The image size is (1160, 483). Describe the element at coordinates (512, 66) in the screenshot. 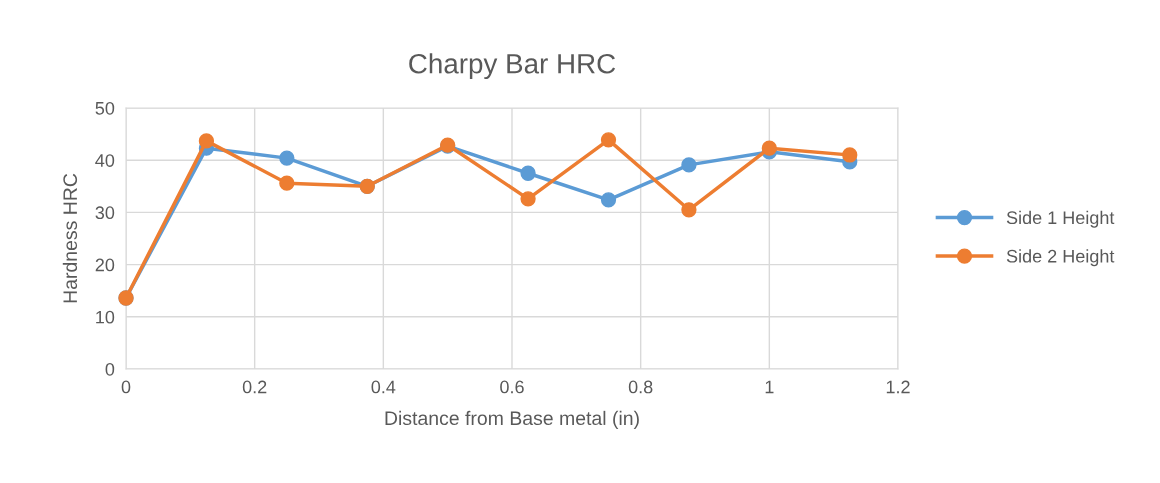

I see `chart-title: Charpy Bar HRC` at that location.